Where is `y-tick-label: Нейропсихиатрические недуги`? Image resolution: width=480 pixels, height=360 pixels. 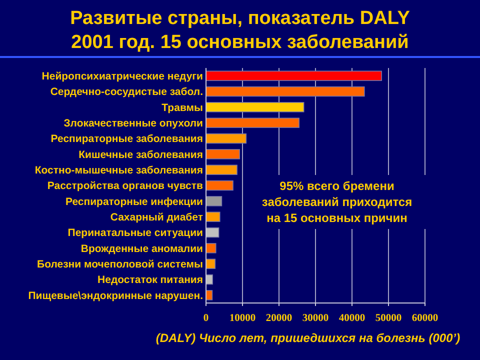
y-tick-label: Нейропсихиатрические недуги is located at coordinates (122, 76).